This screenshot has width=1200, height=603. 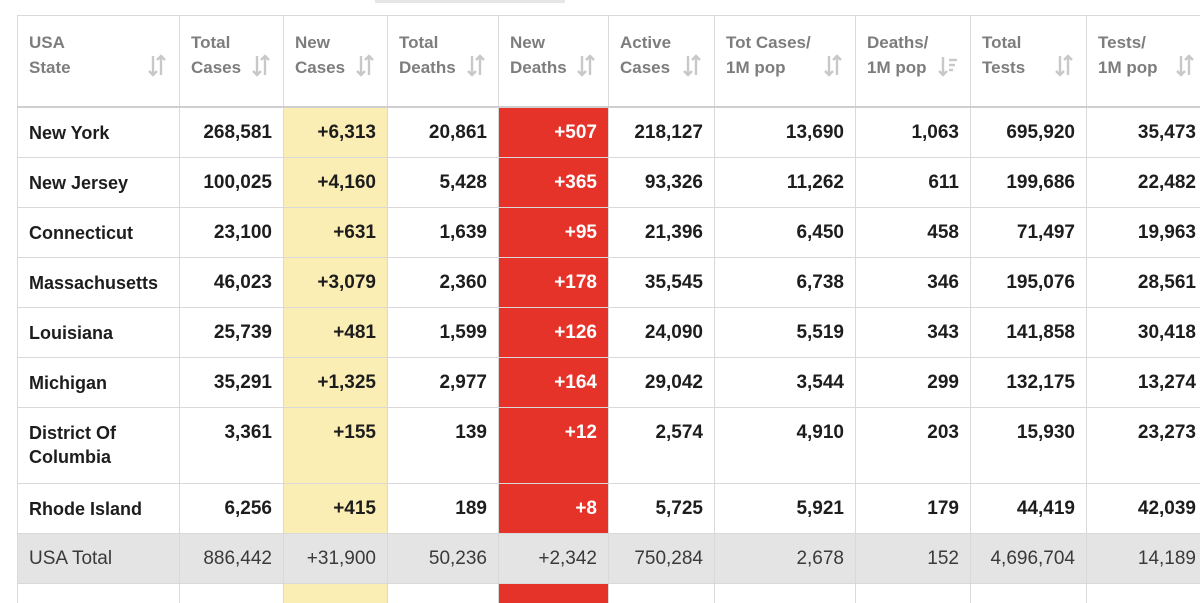 What do you see at coordinates (1029, 445) in the screenshot?
I see `total-tests-cell: 15,930` at bounding box center [1029, 445].